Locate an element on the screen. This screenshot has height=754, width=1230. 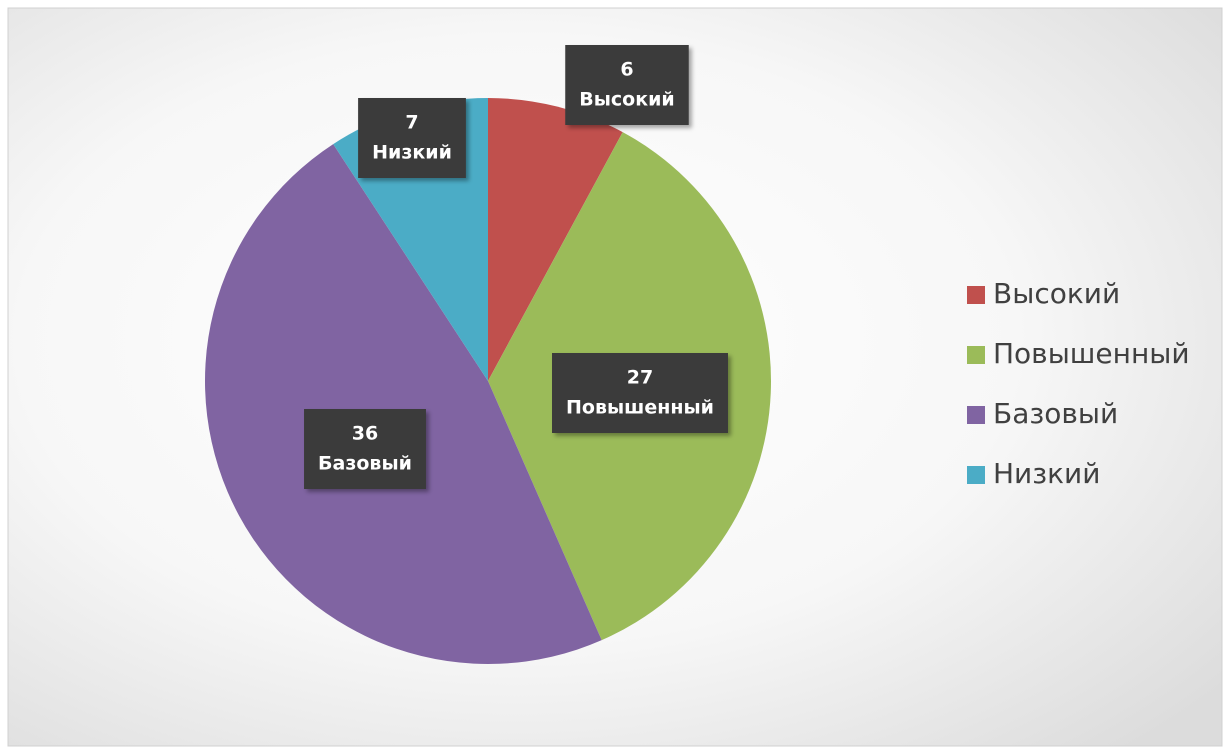
legend-label: Повышенный is located at coordinates (1091, 353).